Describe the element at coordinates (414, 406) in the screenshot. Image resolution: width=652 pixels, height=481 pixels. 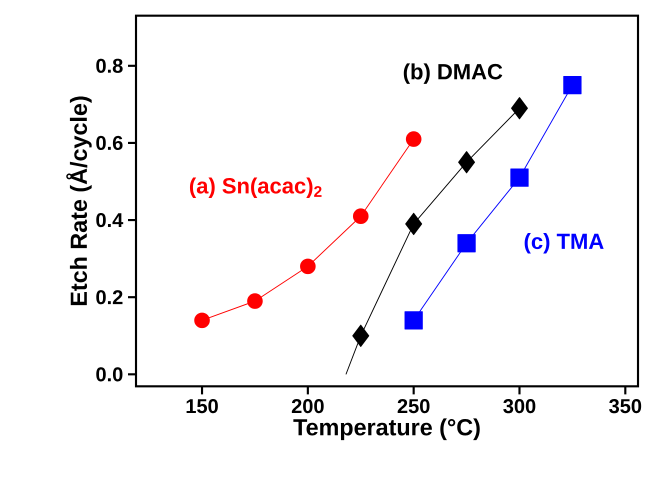
I see `x-tick-label: 250` at that location.